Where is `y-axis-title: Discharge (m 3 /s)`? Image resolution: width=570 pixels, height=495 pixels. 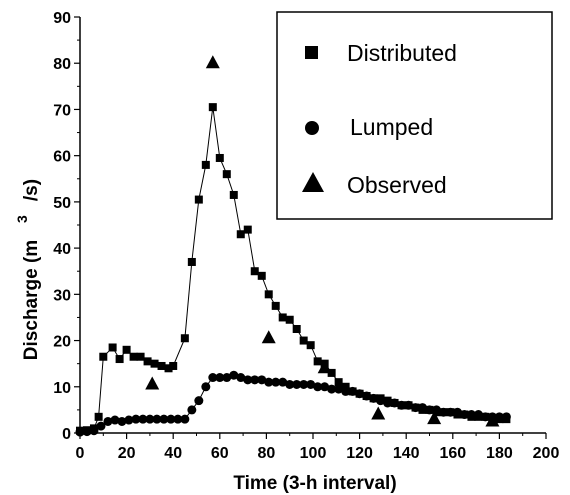 y-axis-title: Discharge (m 3 /s) is located at coordinates (28, 269).